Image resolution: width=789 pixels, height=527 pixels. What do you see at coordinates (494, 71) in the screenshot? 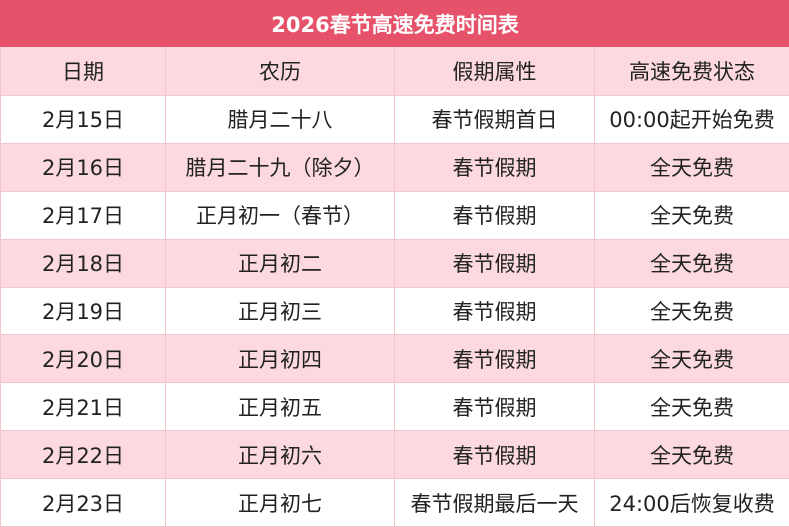
I see `header-cell: 假期属性` at bounding box center [494, 71].